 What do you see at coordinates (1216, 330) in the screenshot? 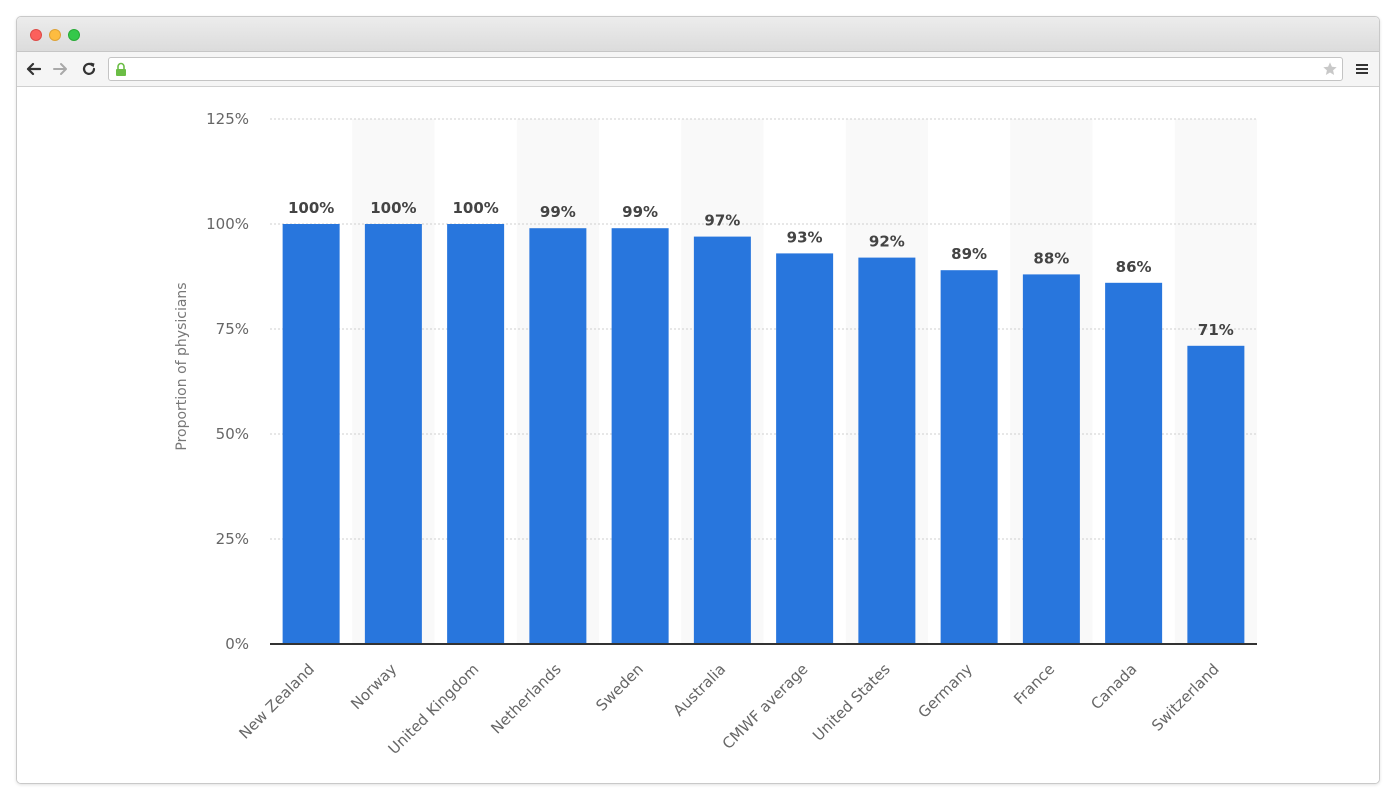
I see `bar-value-label: 71%` at bounding box center [1216, 330].